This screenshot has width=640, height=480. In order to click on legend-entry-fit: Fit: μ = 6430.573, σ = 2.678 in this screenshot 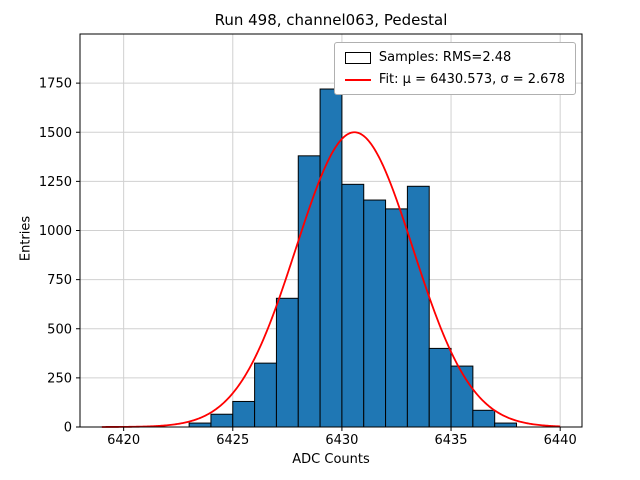, I will do `click(454, 79)`.